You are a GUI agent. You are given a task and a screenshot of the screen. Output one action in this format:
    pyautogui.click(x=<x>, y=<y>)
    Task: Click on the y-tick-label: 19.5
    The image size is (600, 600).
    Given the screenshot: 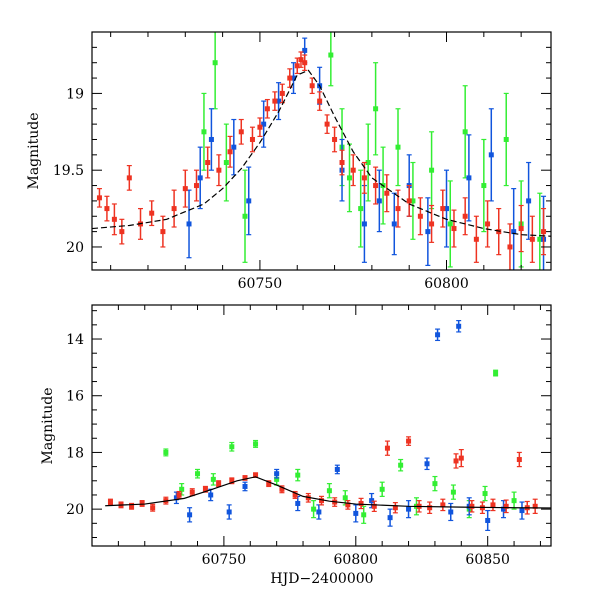 What is the action you would take?
    pyautogui.click(x=68, y=171)
    